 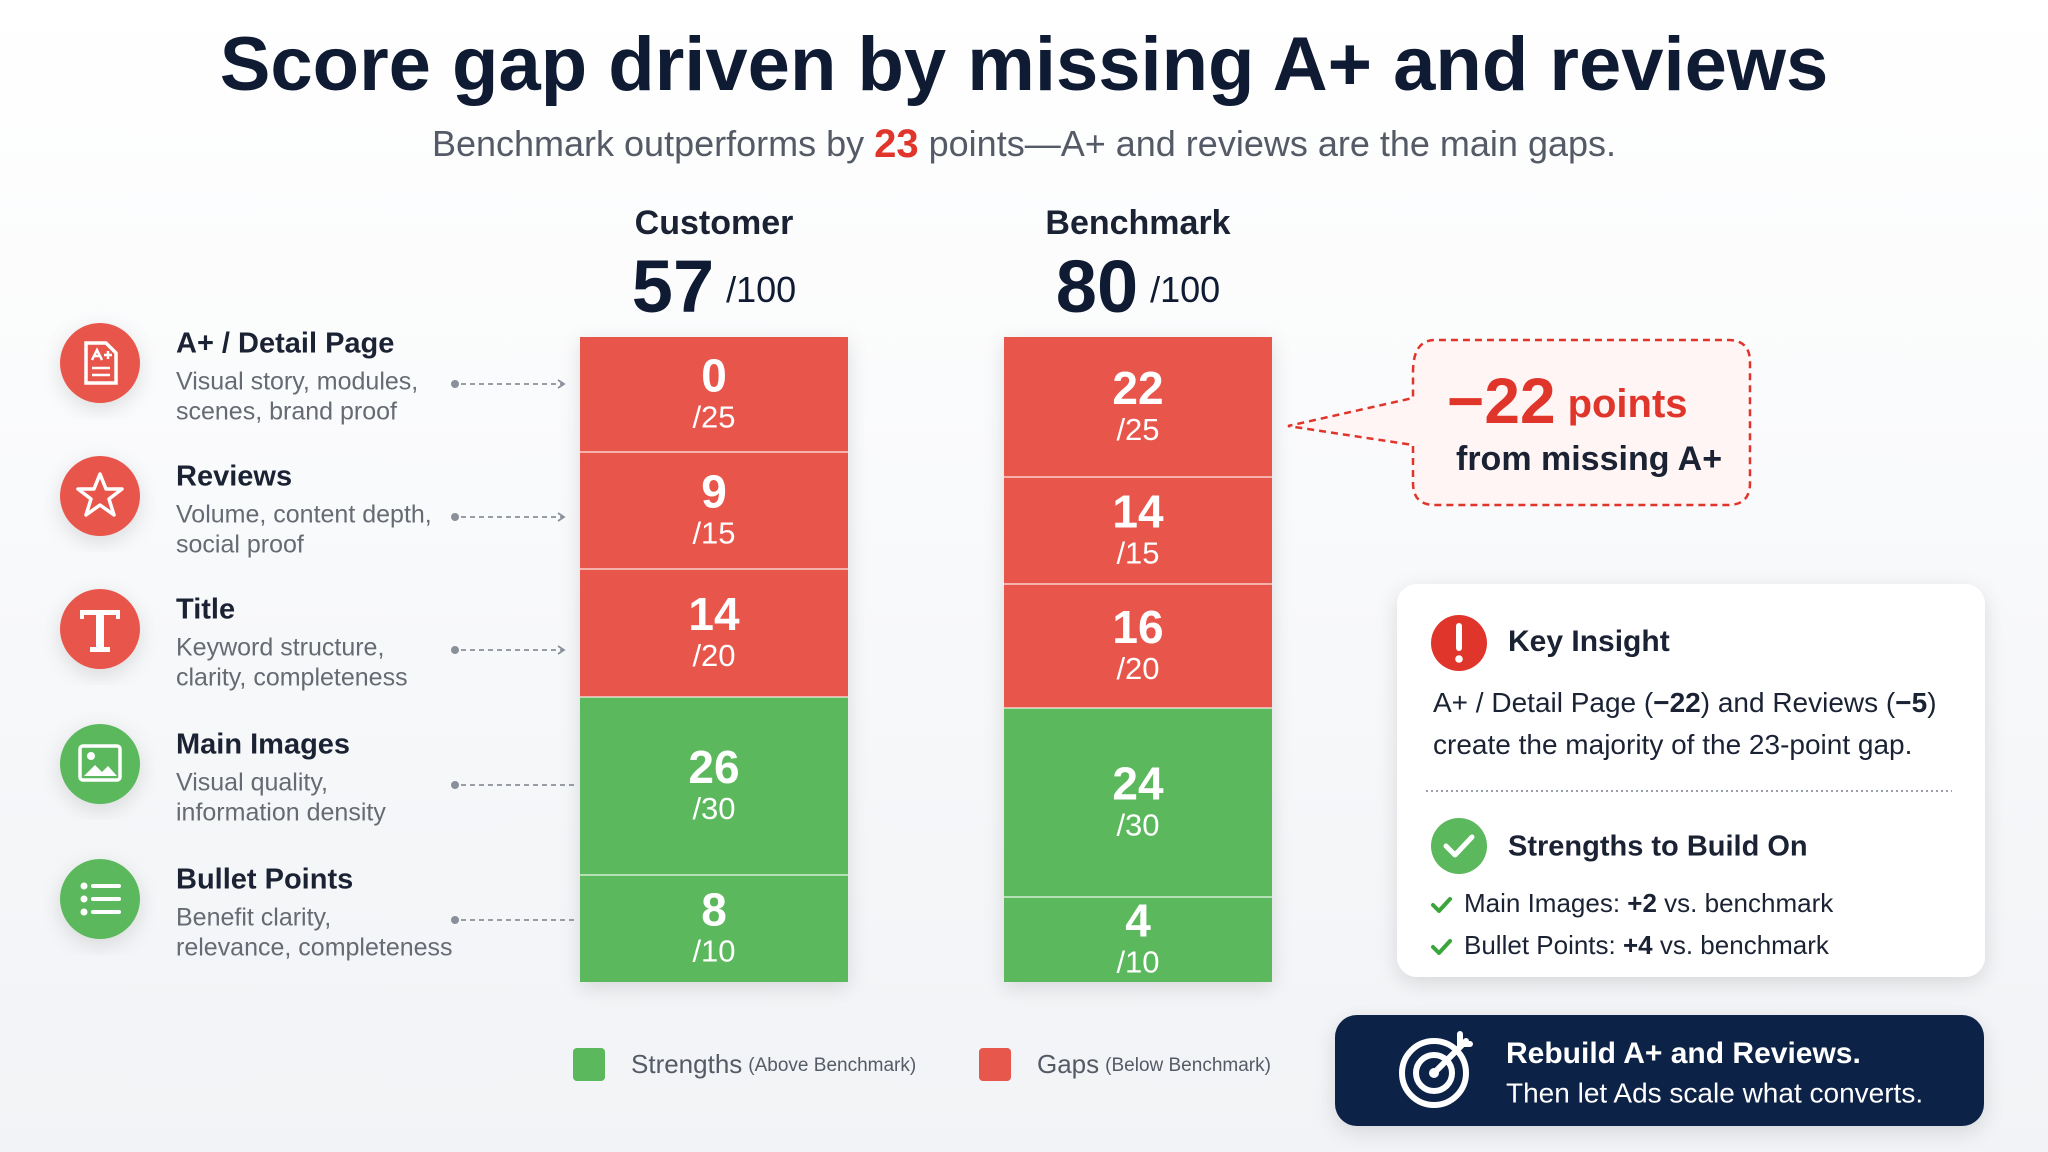 What do you see at coordinates (1798, 702) in the screenshot?
I see `insight-body-part: ) and Reviews (` at bounding box center [1798, 702].